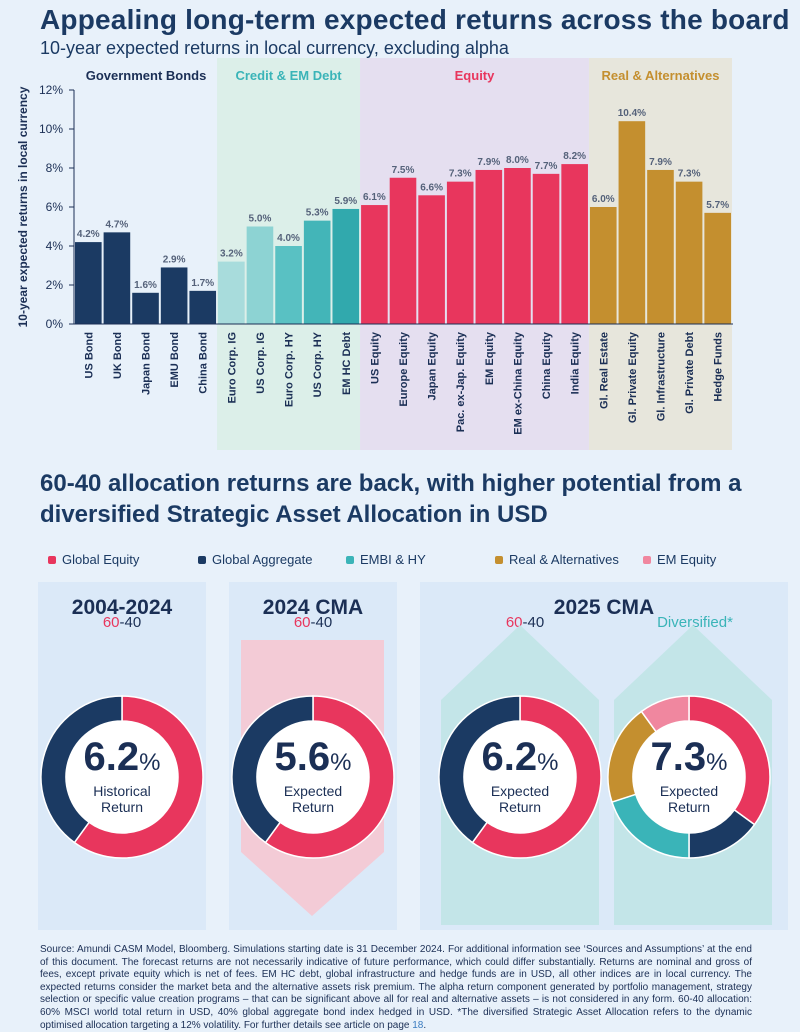 The height and width of the screenshot is (1032, 800). I want to click on y-tick-label: 4%, so click(55, 246).